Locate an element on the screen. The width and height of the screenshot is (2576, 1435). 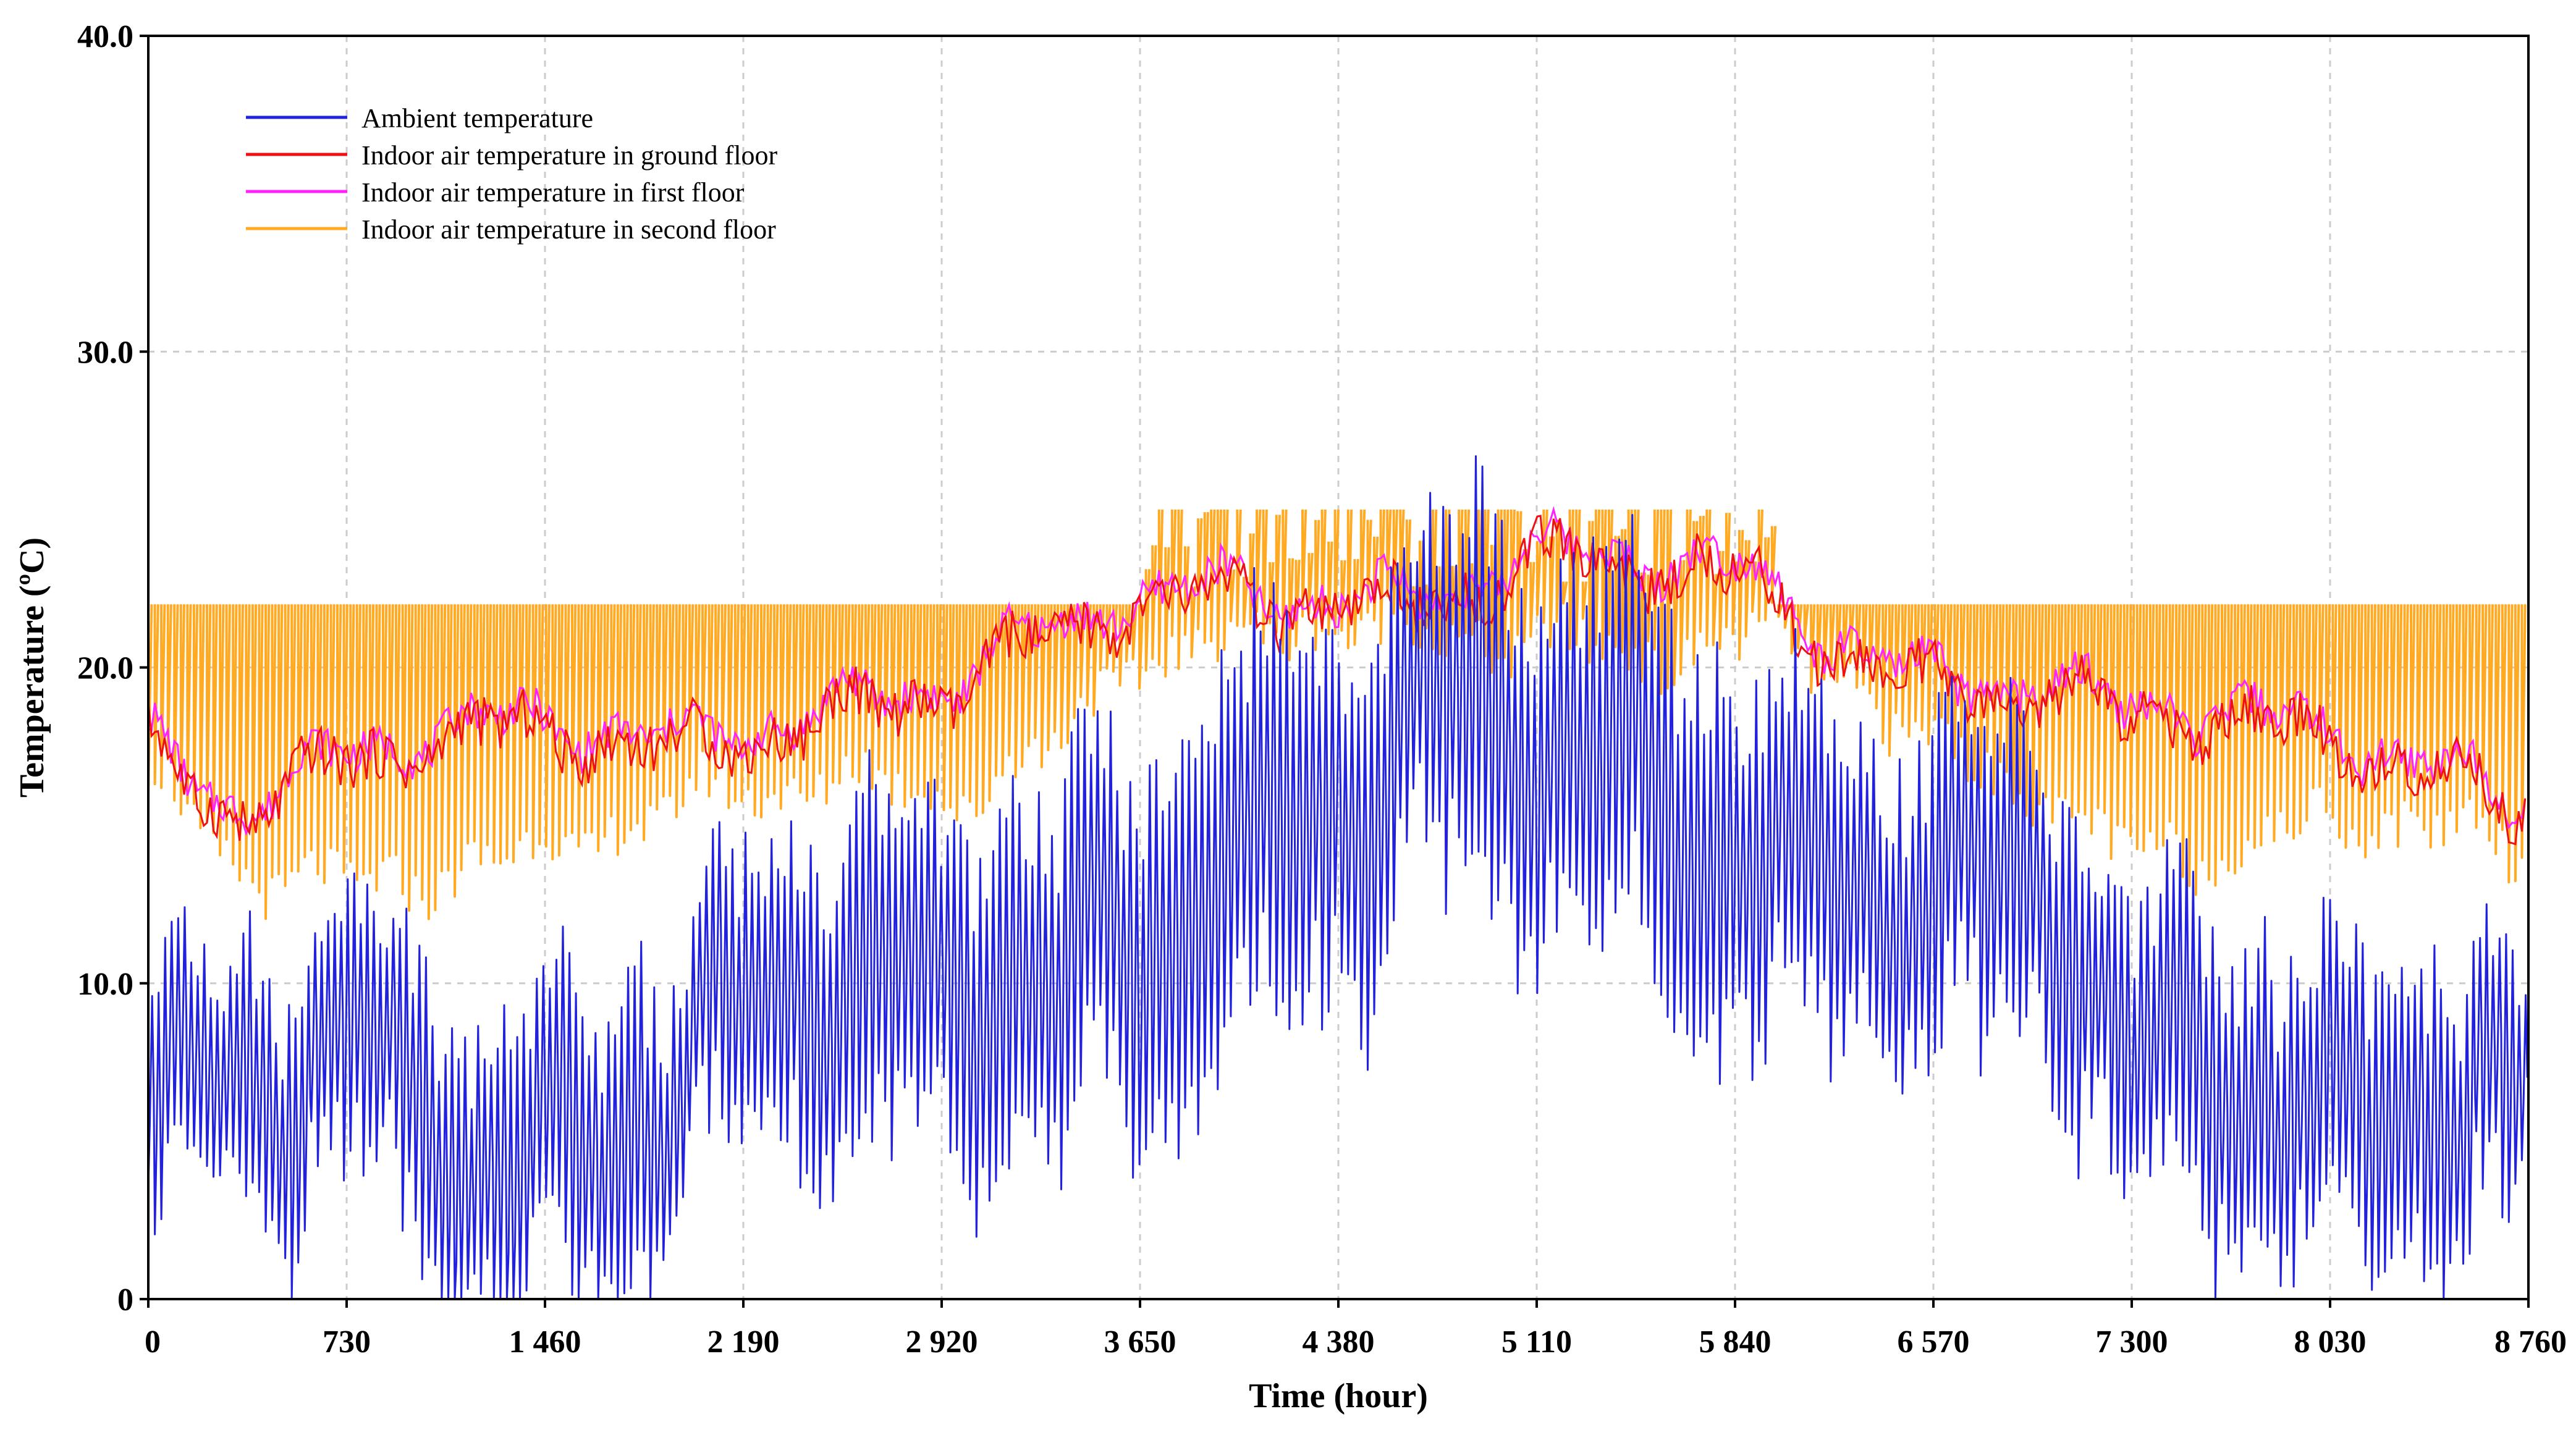
legend-label: Indoor air temperature in second floor is located at coordinates (568, 229).